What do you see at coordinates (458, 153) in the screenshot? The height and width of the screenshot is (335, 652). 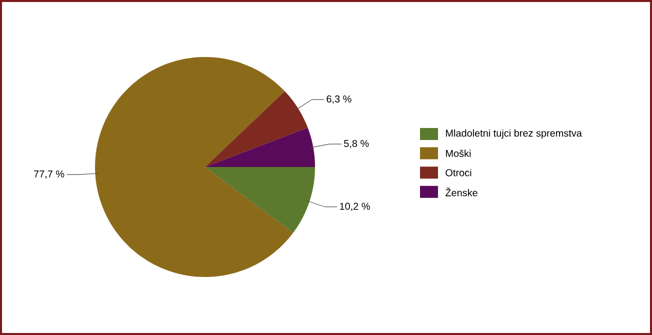 I see `legend-label: Moški` at bounding box center [458, 153].